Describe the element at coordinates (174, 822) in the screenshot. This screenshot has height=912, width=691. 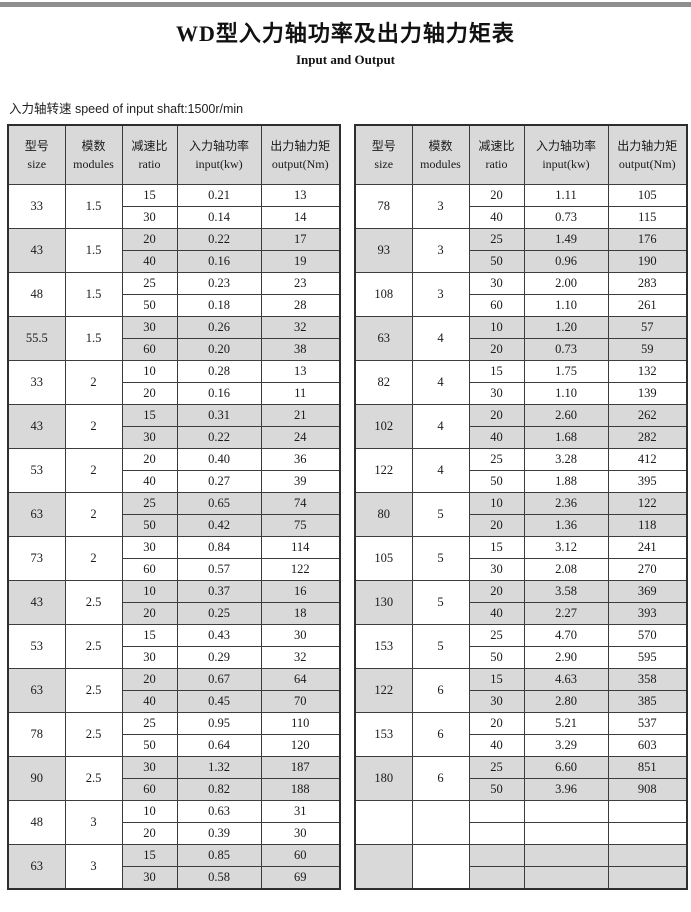
I see `group-row-first: 48 3 10 0.63 31` at that location.